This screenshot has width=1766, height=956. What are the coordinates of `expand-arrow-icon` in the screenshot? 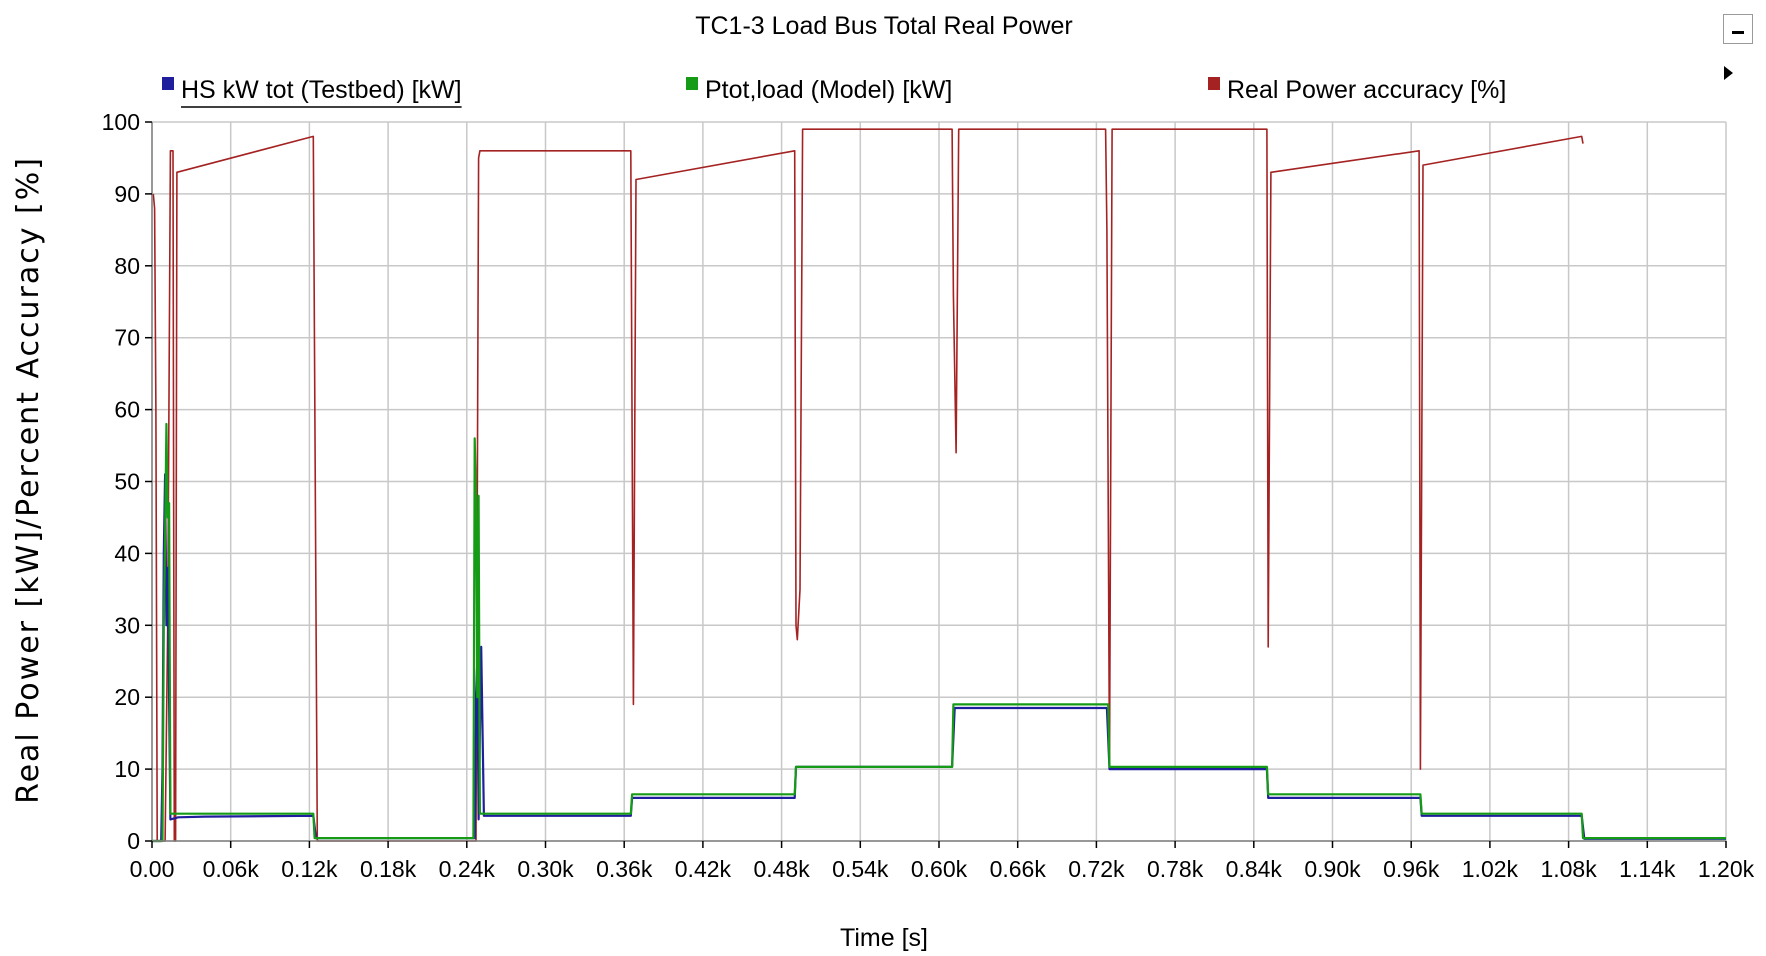 It's located at (1728, 73).